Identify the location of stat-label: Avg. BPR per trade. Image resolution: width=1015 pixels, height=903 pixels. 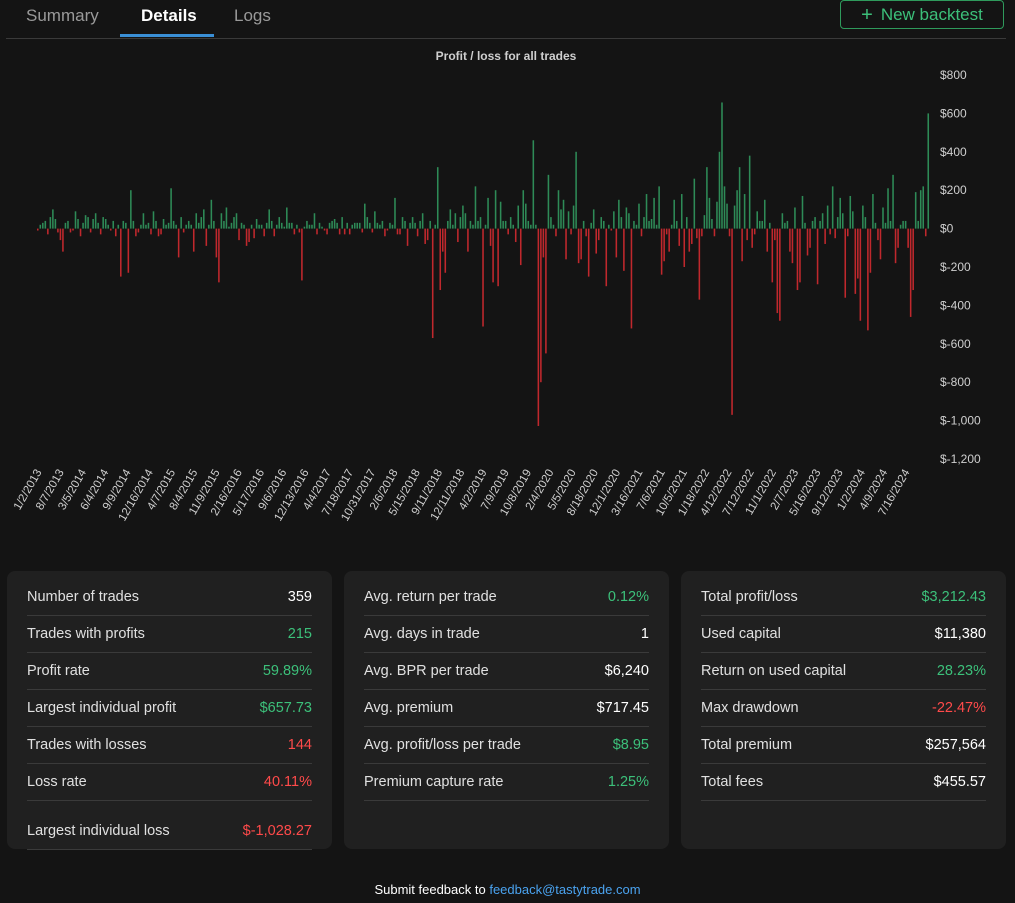
(426, 671).